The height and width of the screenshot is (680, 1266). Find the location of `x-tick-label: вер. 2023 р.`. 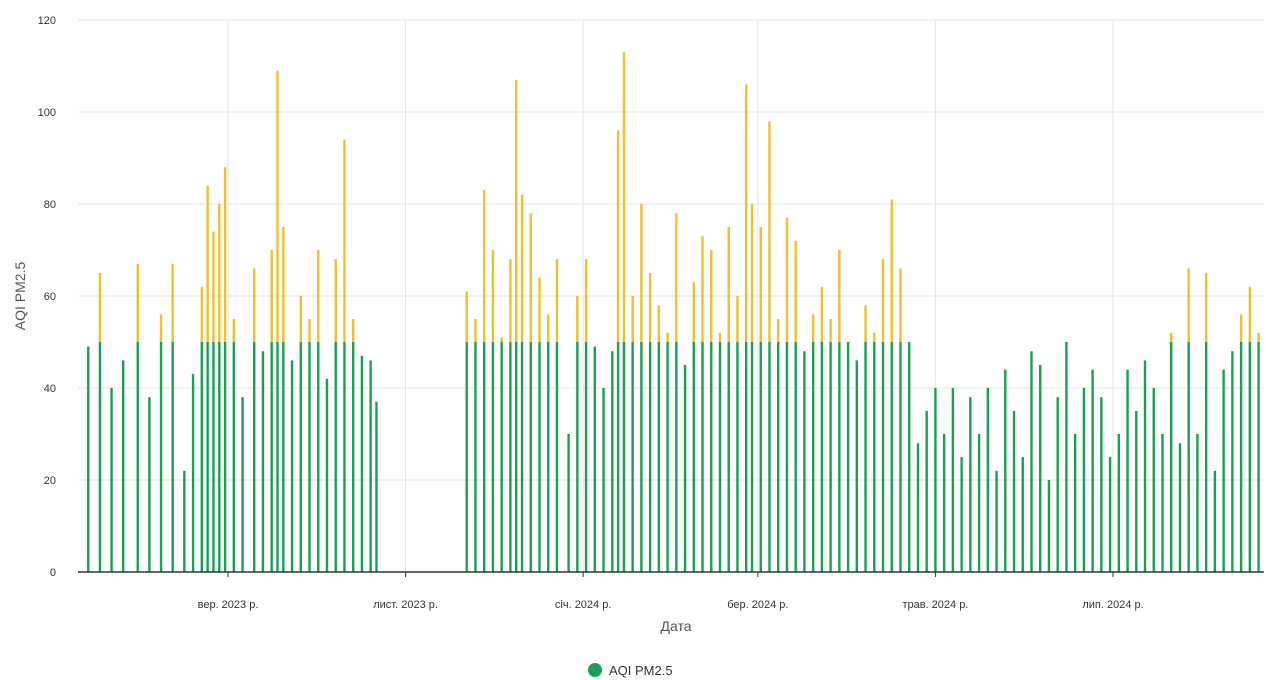

x-tick-label: вер. 2023 р. is located at coordinates (228, 605).